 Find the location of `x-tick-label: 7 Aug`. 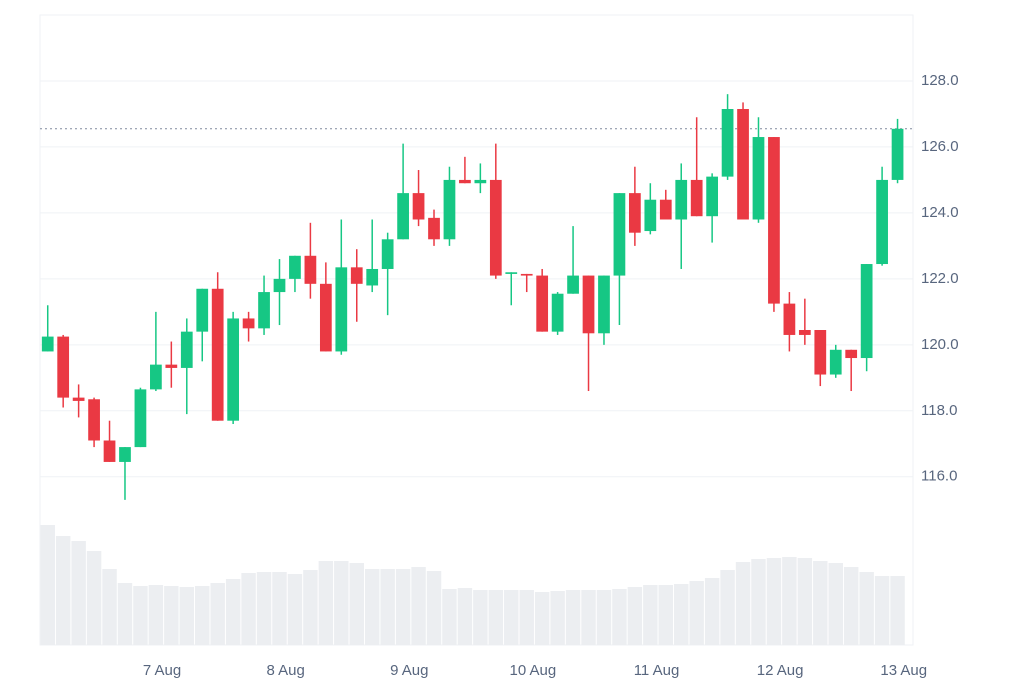

x-tick-label: 7 Aug is located at coordinates (162, 670).